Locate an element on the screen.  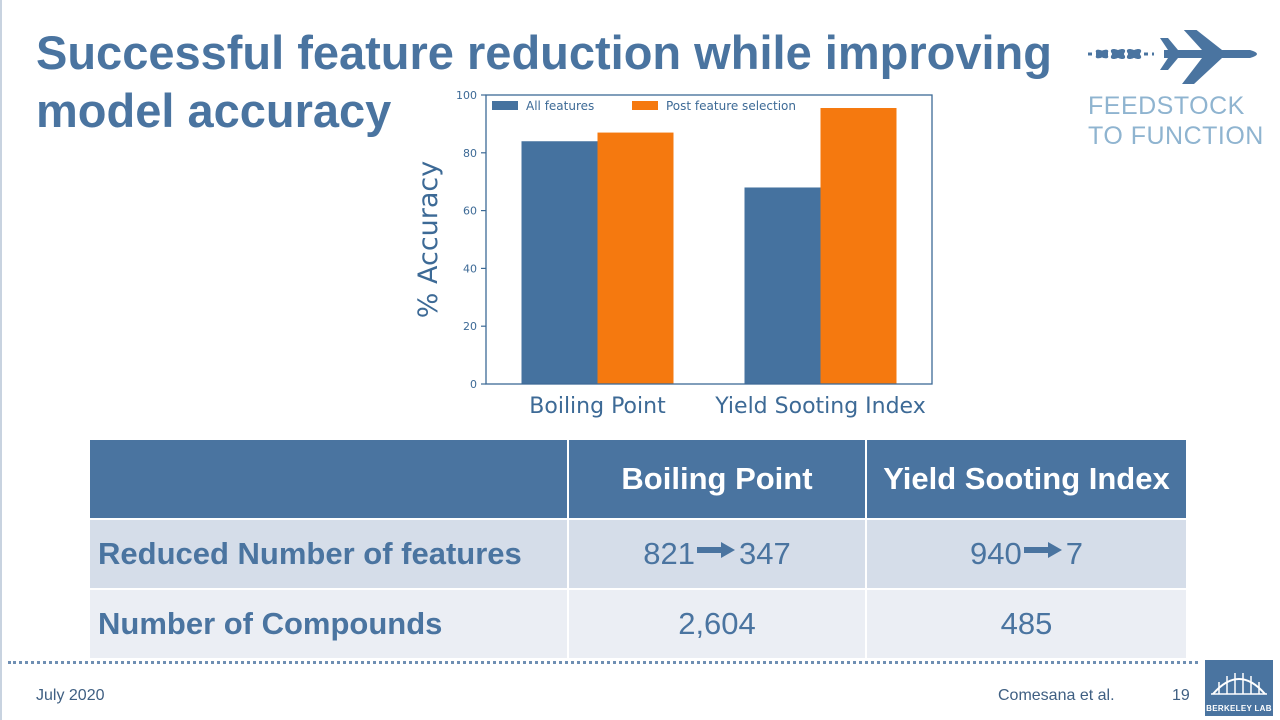
y-tick-label: 100 is located at coordinates (466, 95).